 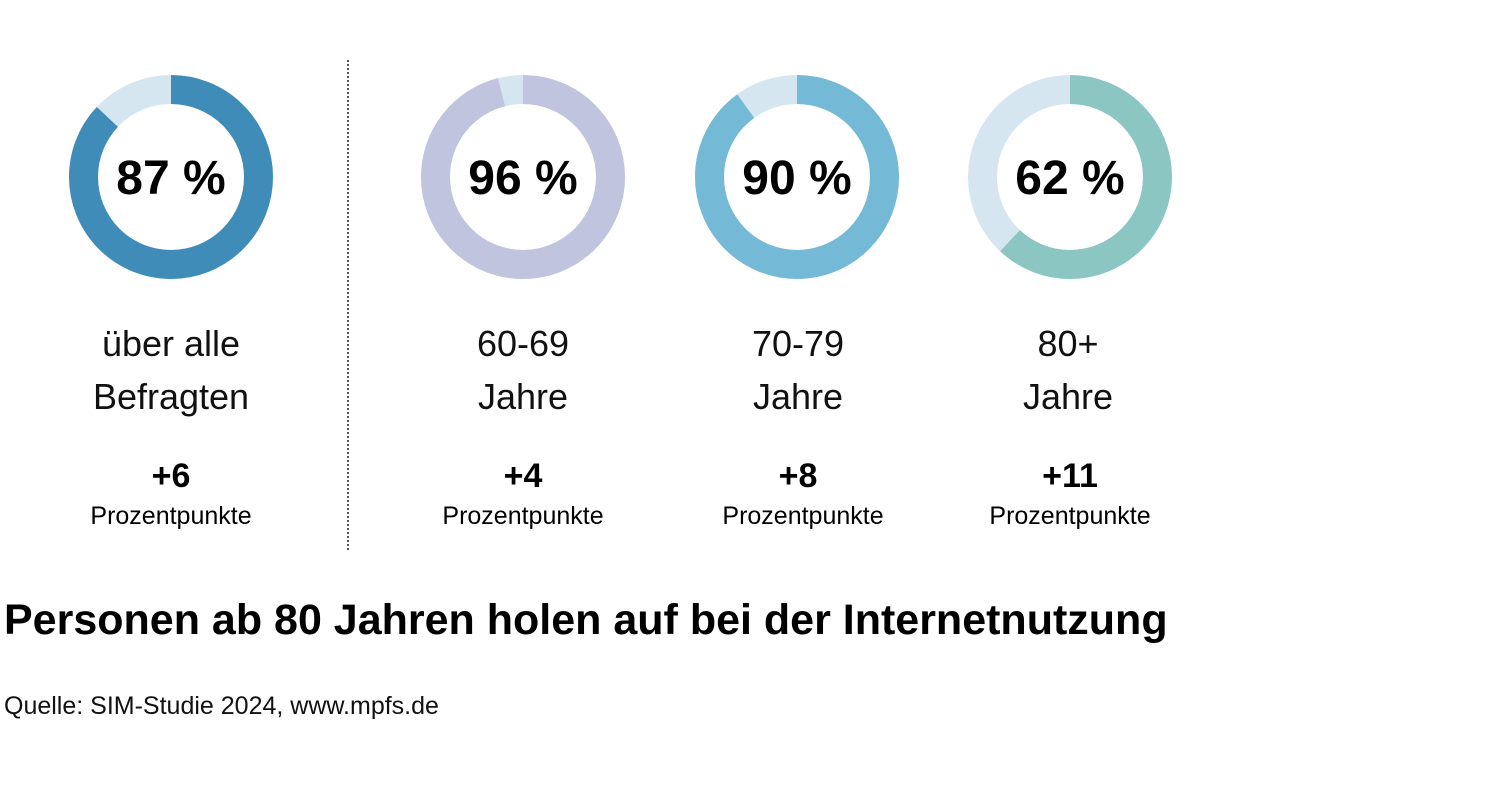 What do you see at coordinates (171, 476) in the screenshot?
I see `change-value-all-respondents: +6` at bounding box center [171, 476].